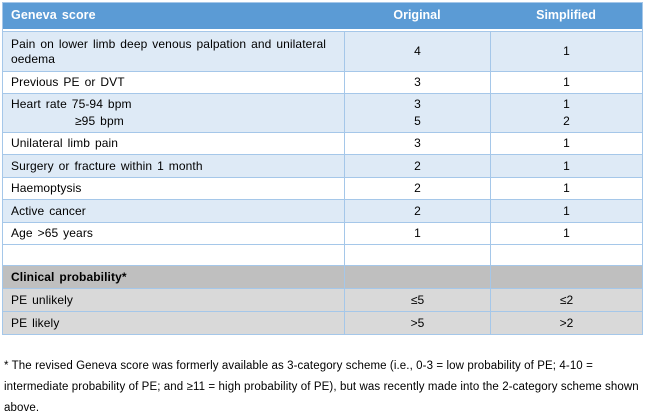 The image size is (649, 412). What do you see at coordinates (65, 143) in the screenshot?
I see `criterion-label: Unilateral limb pain` at bounding box center [65, 143].